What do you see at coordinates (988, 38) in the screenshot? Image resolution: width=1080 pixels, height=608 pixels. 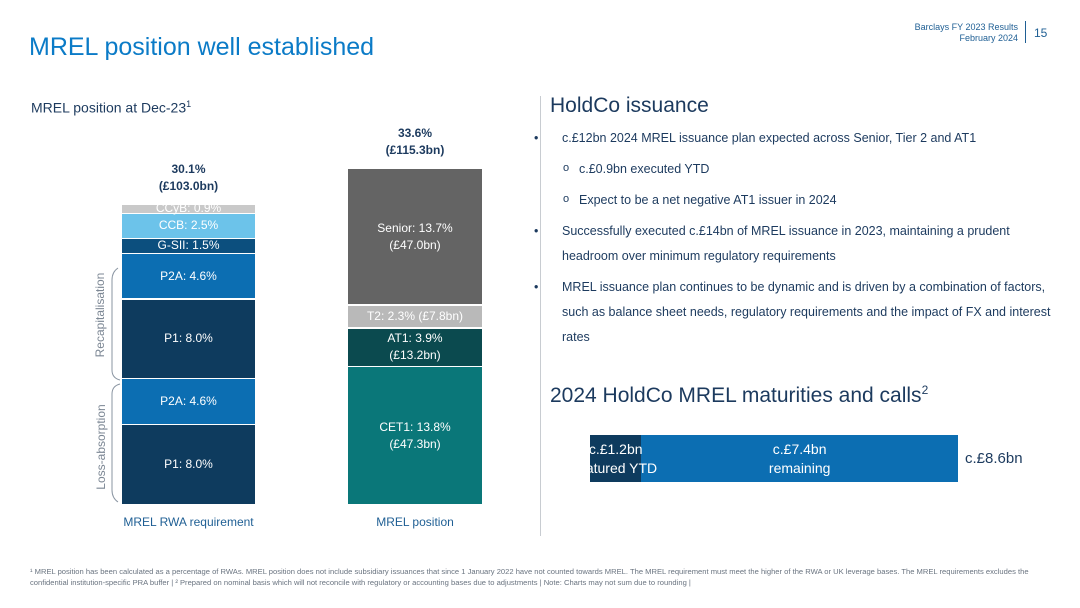 I see `report-date: February 2024` at bounding box center [988, 38].